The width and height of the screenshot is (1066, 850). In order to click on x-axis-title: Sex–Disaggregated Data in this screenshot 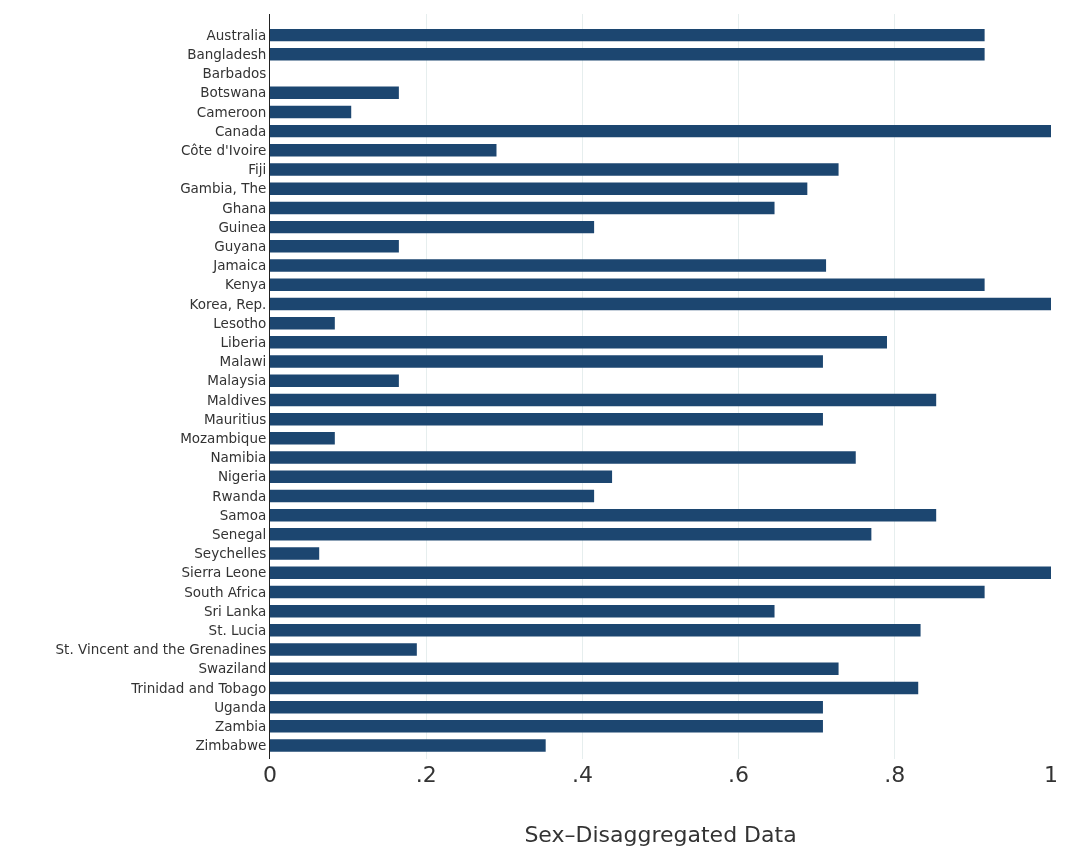, I will do `click(660, 834)`.